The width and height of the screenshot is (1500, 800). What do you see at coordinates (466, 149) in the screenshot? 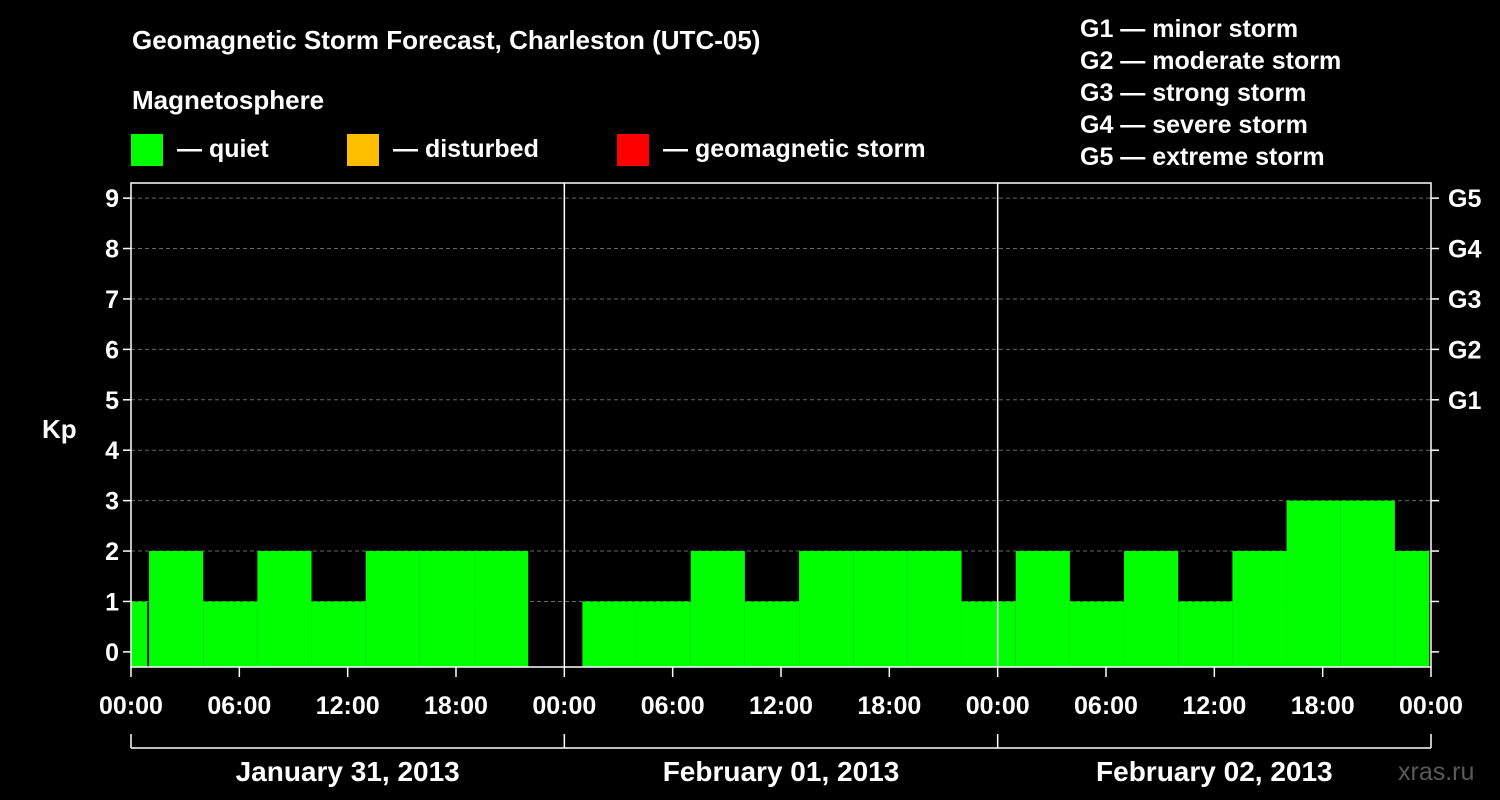
I see `legend-label-disturbed: — disturbed` at bounding box center [466, 149].